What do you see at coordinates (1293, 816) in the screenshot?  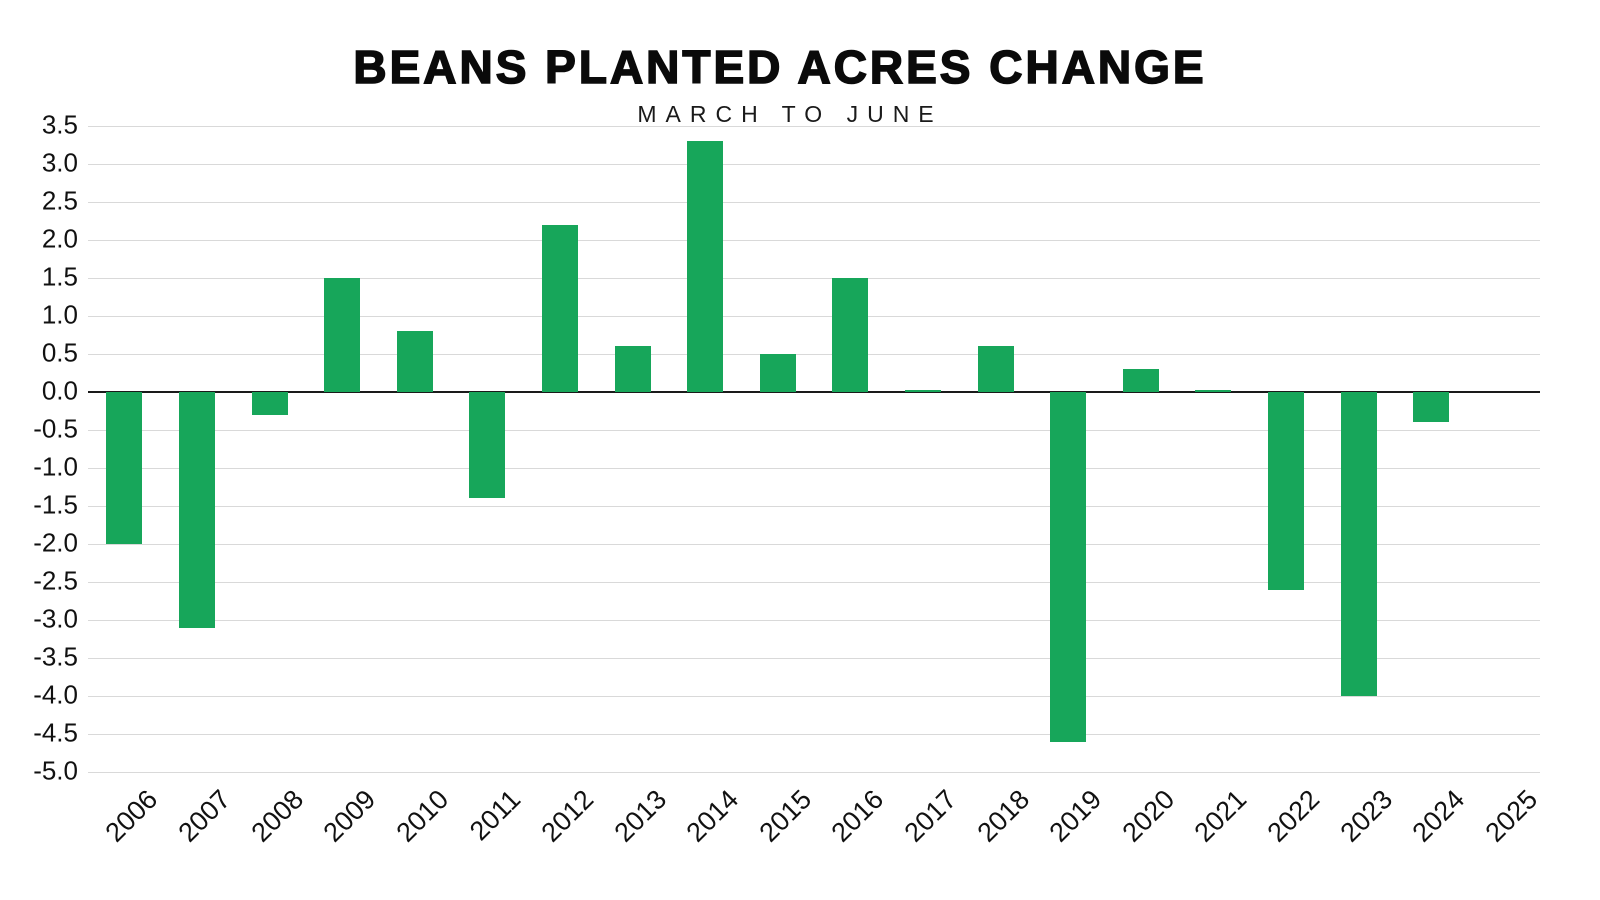 I see `x-axis-tick-label: 2022` at bounding box center [1293, 816].